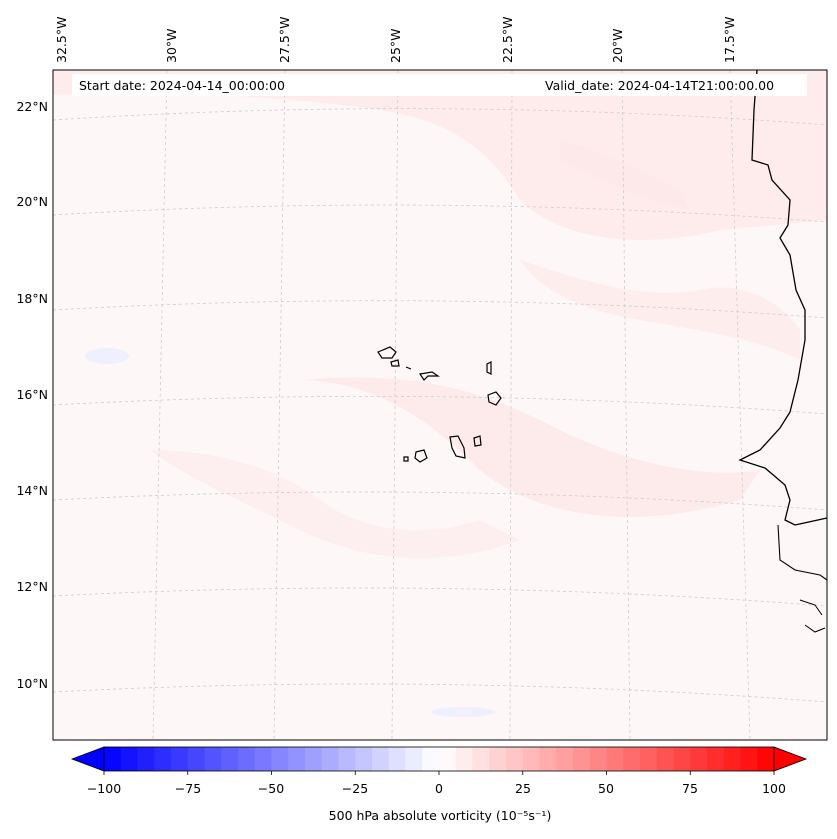  I want to click on island-fogo, so click(421, 456).